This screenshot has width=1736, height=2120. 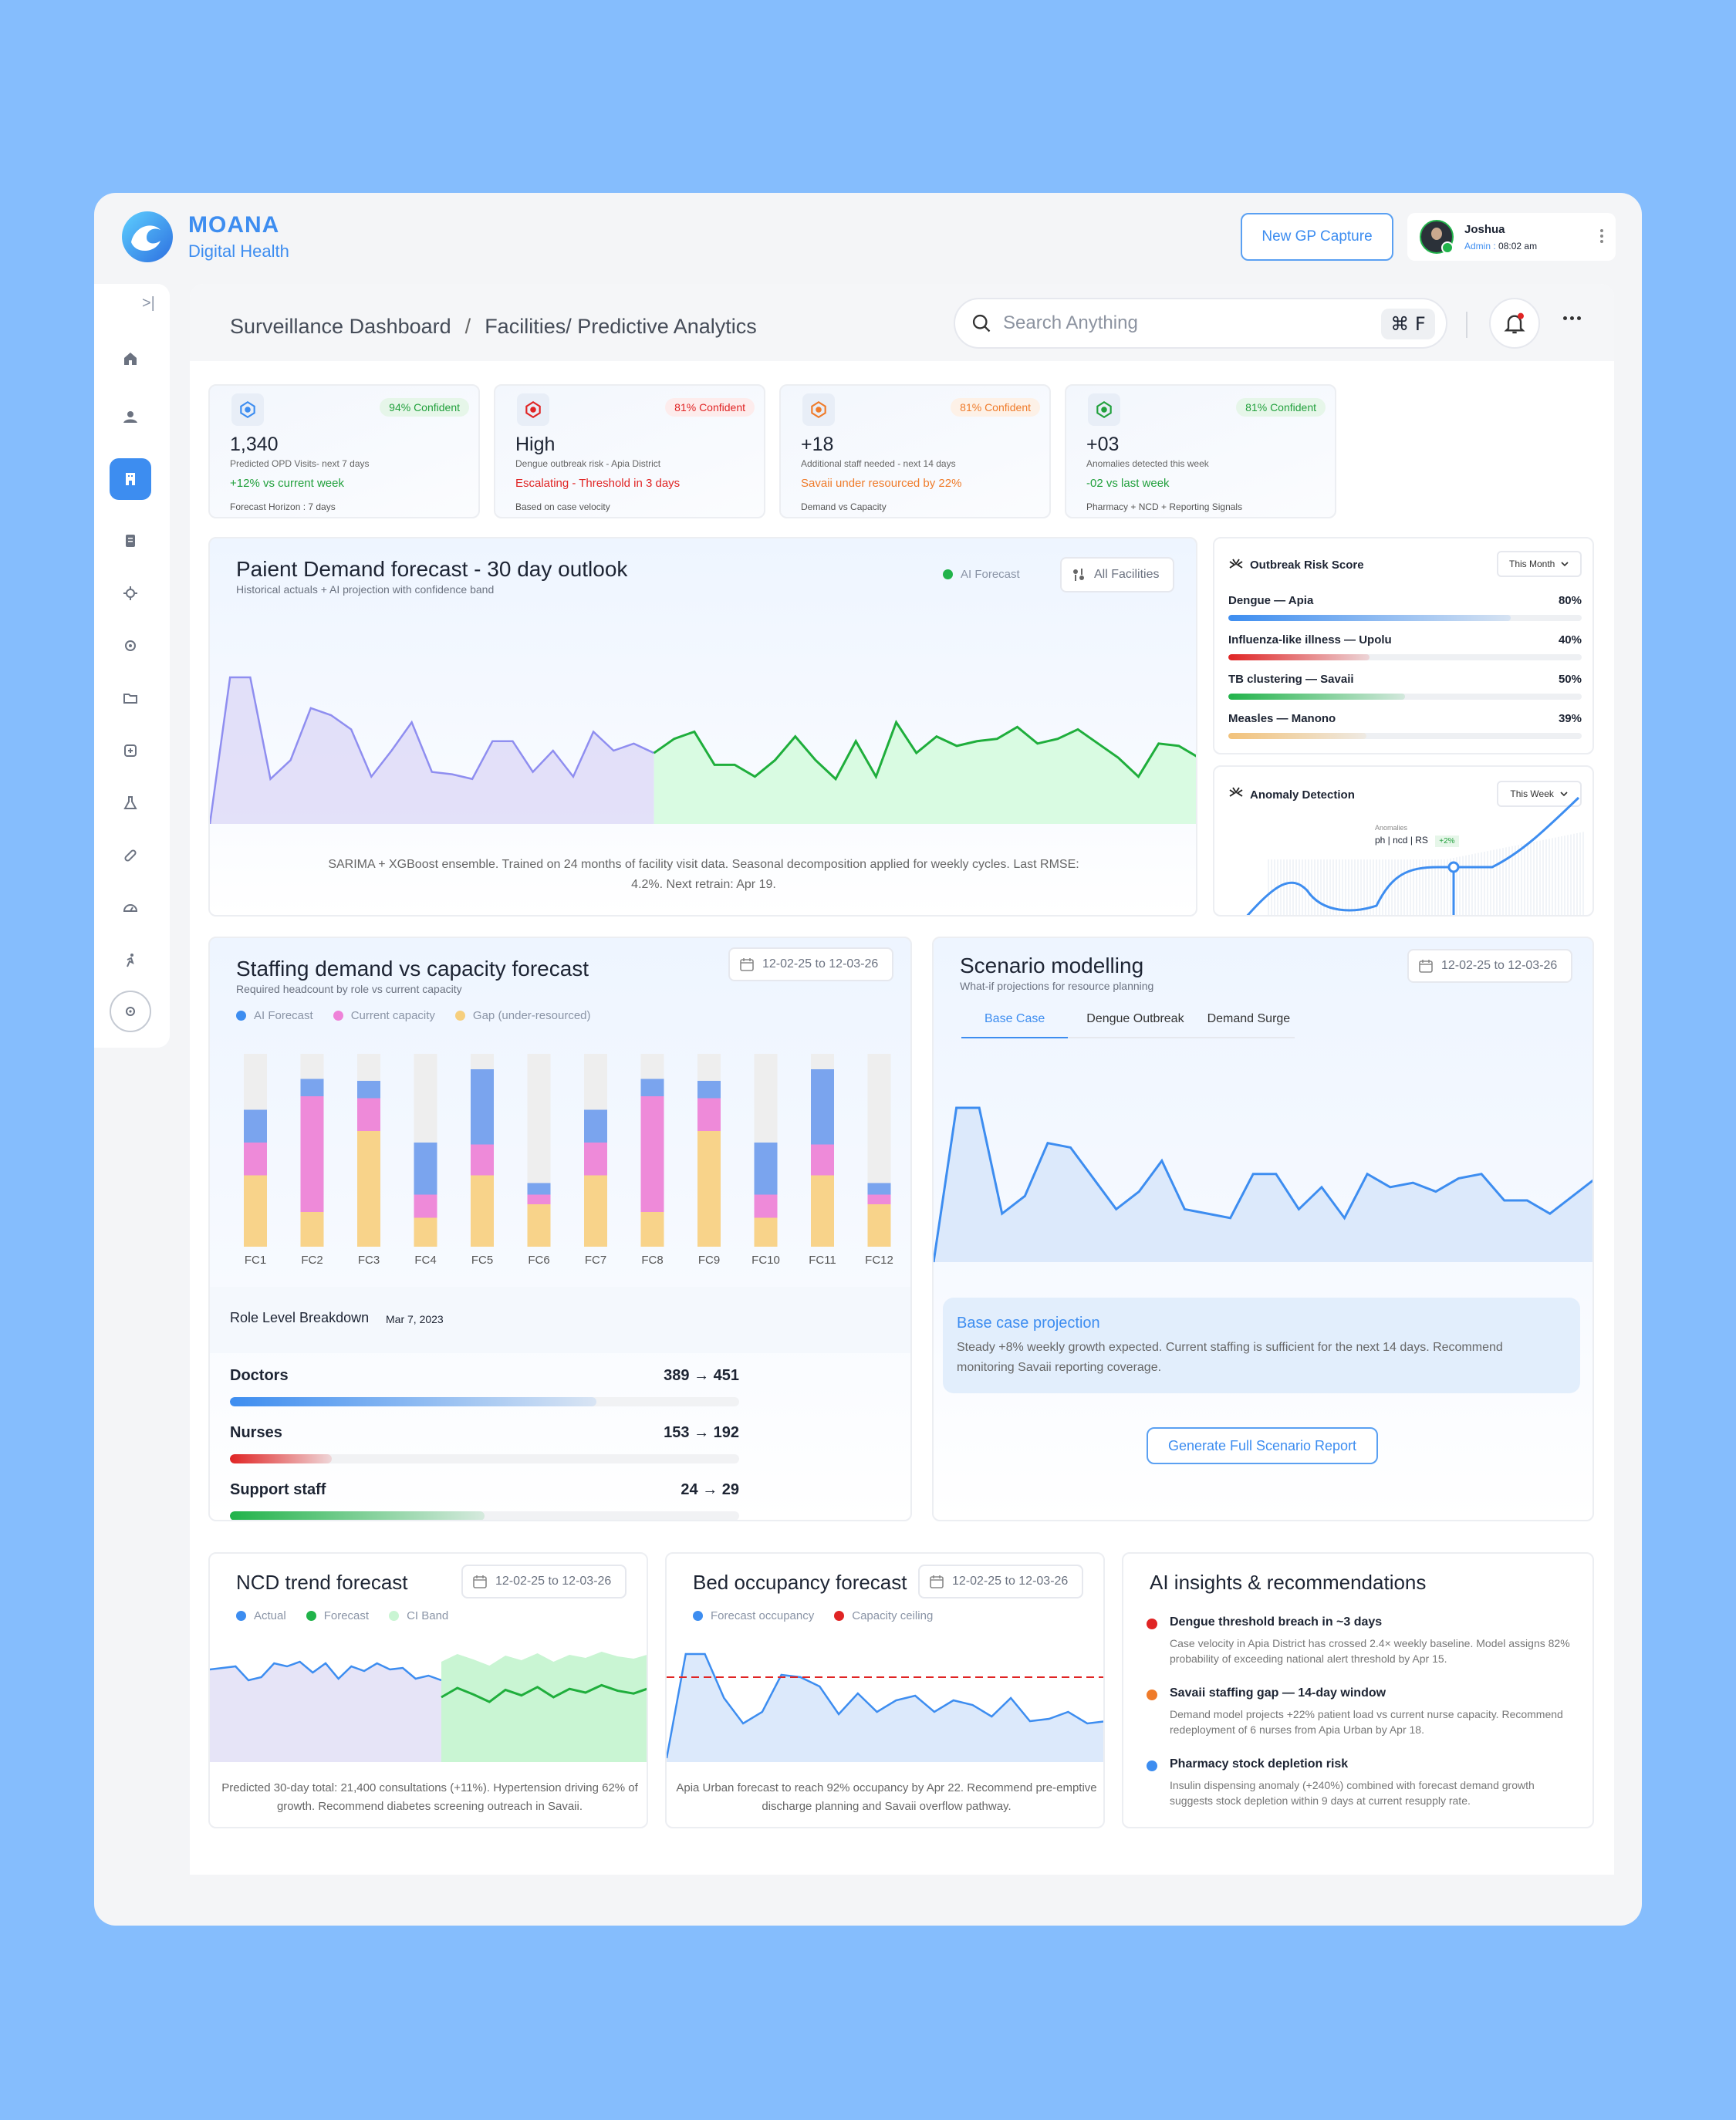 I want to click on breadcrumb-current: Facilities/ Predictive Analytics, so click(x=621, y=326).